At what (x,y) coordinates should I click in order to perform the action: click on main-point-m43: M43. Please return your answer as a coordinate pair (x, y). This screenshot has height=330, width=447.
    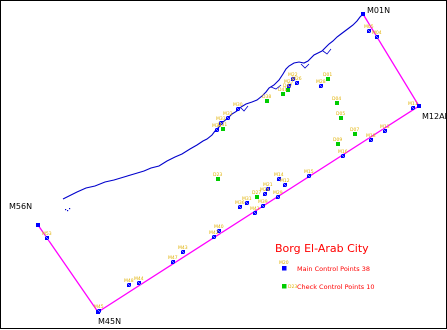
    Looking at the image, I should click on (183, 250).